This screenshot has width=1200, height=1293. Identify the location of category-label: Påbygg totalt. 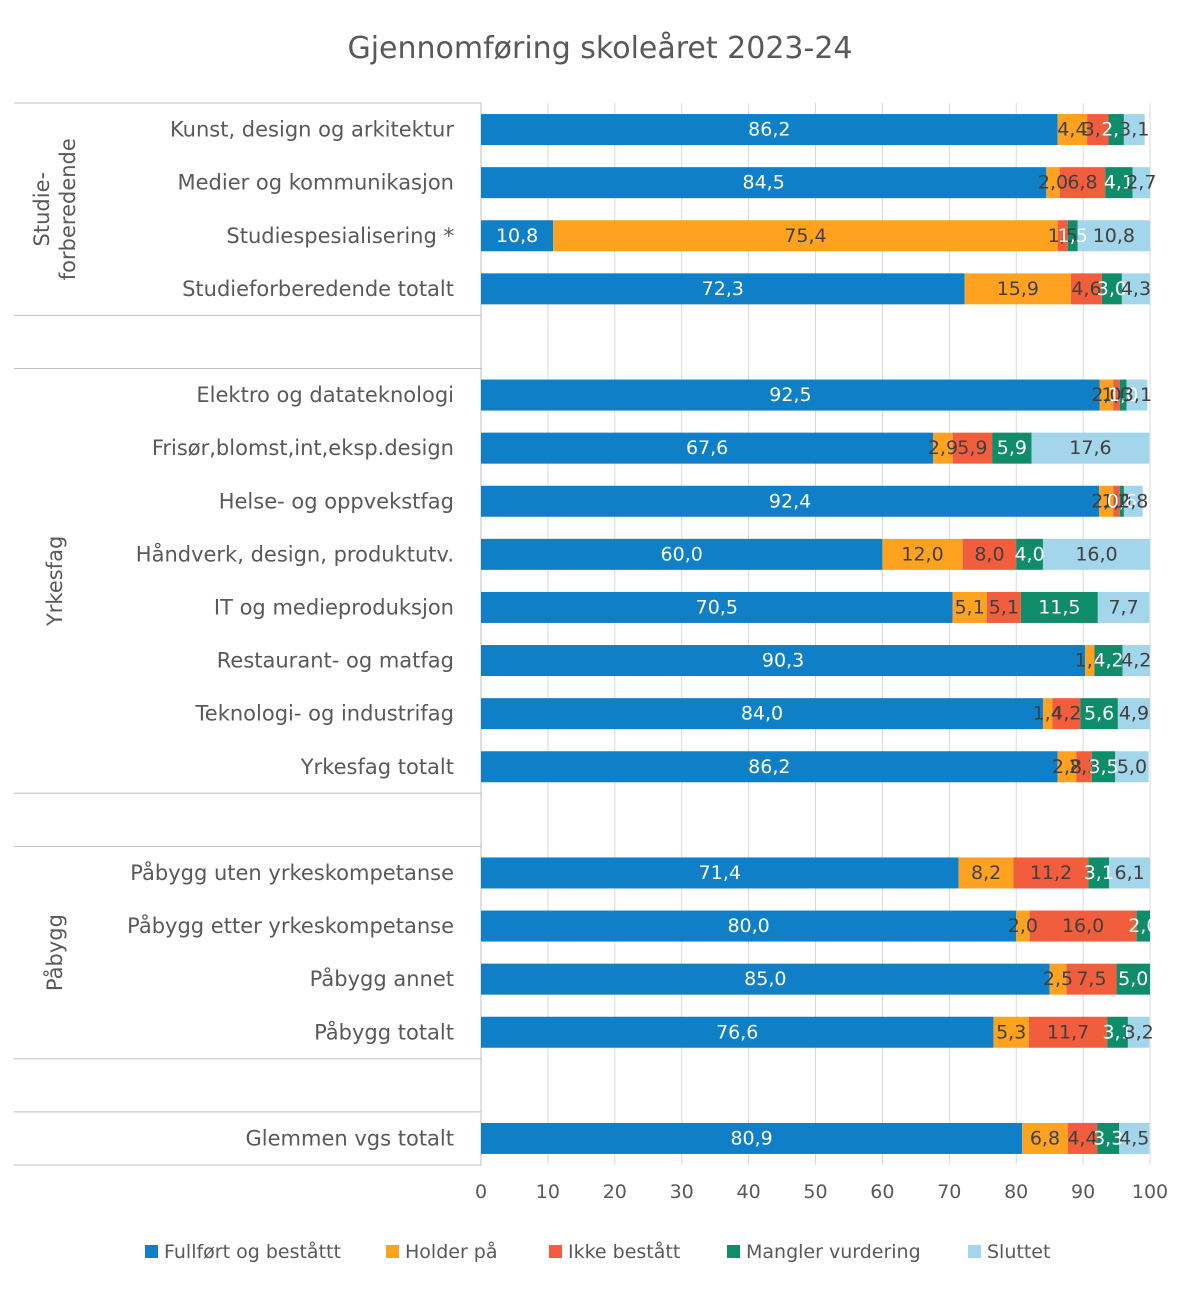
(384, 1031).